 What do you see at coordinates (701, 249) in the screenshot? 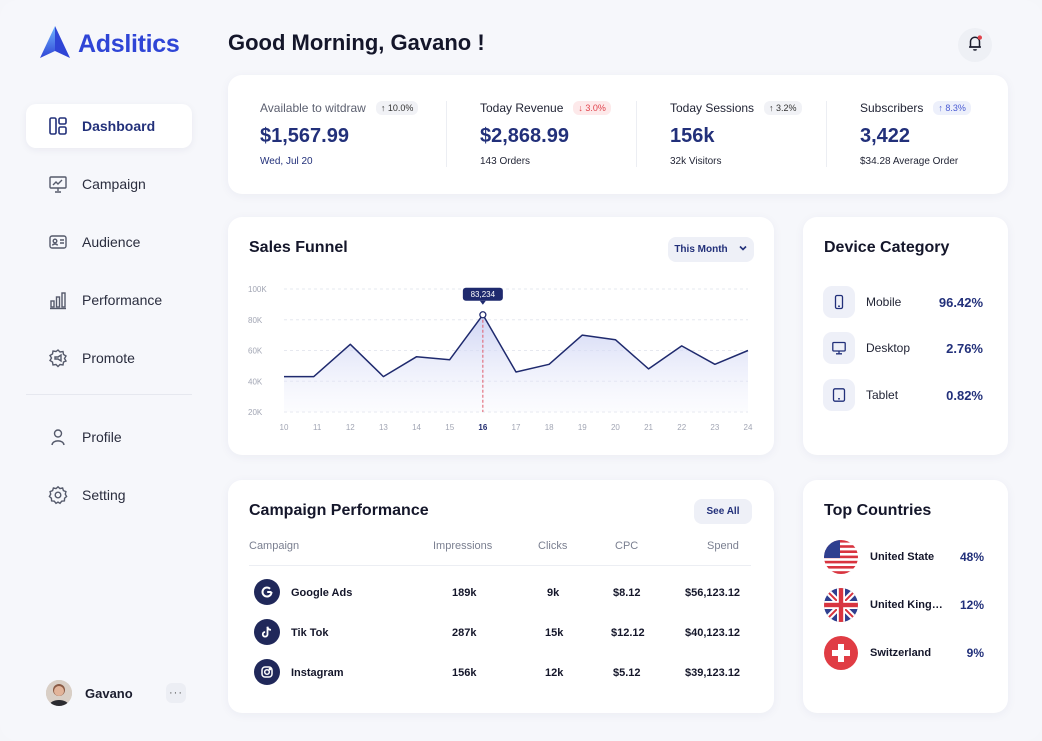
I see `filter-label: This Month` at bounding box center [701, 249].